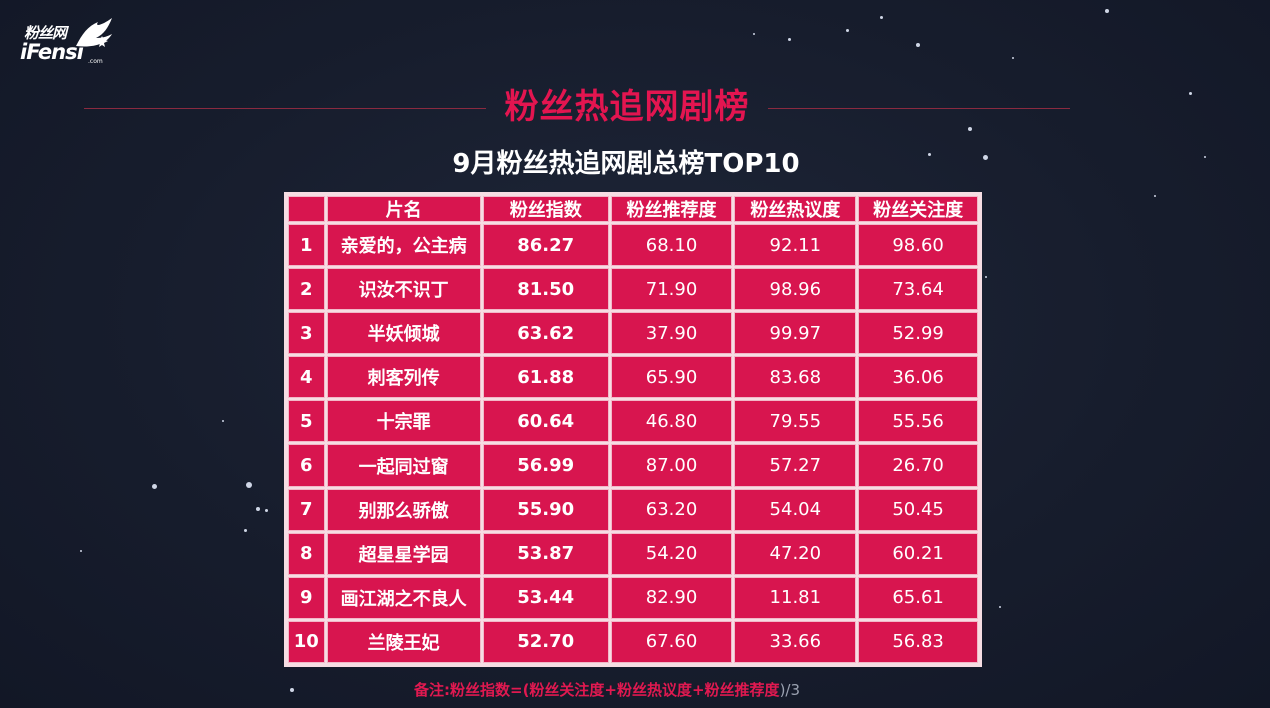  What do you see at coordinates (306, 509) in the screenshot?
I see `rank-cell: 7` at bounding box center [306, 509].